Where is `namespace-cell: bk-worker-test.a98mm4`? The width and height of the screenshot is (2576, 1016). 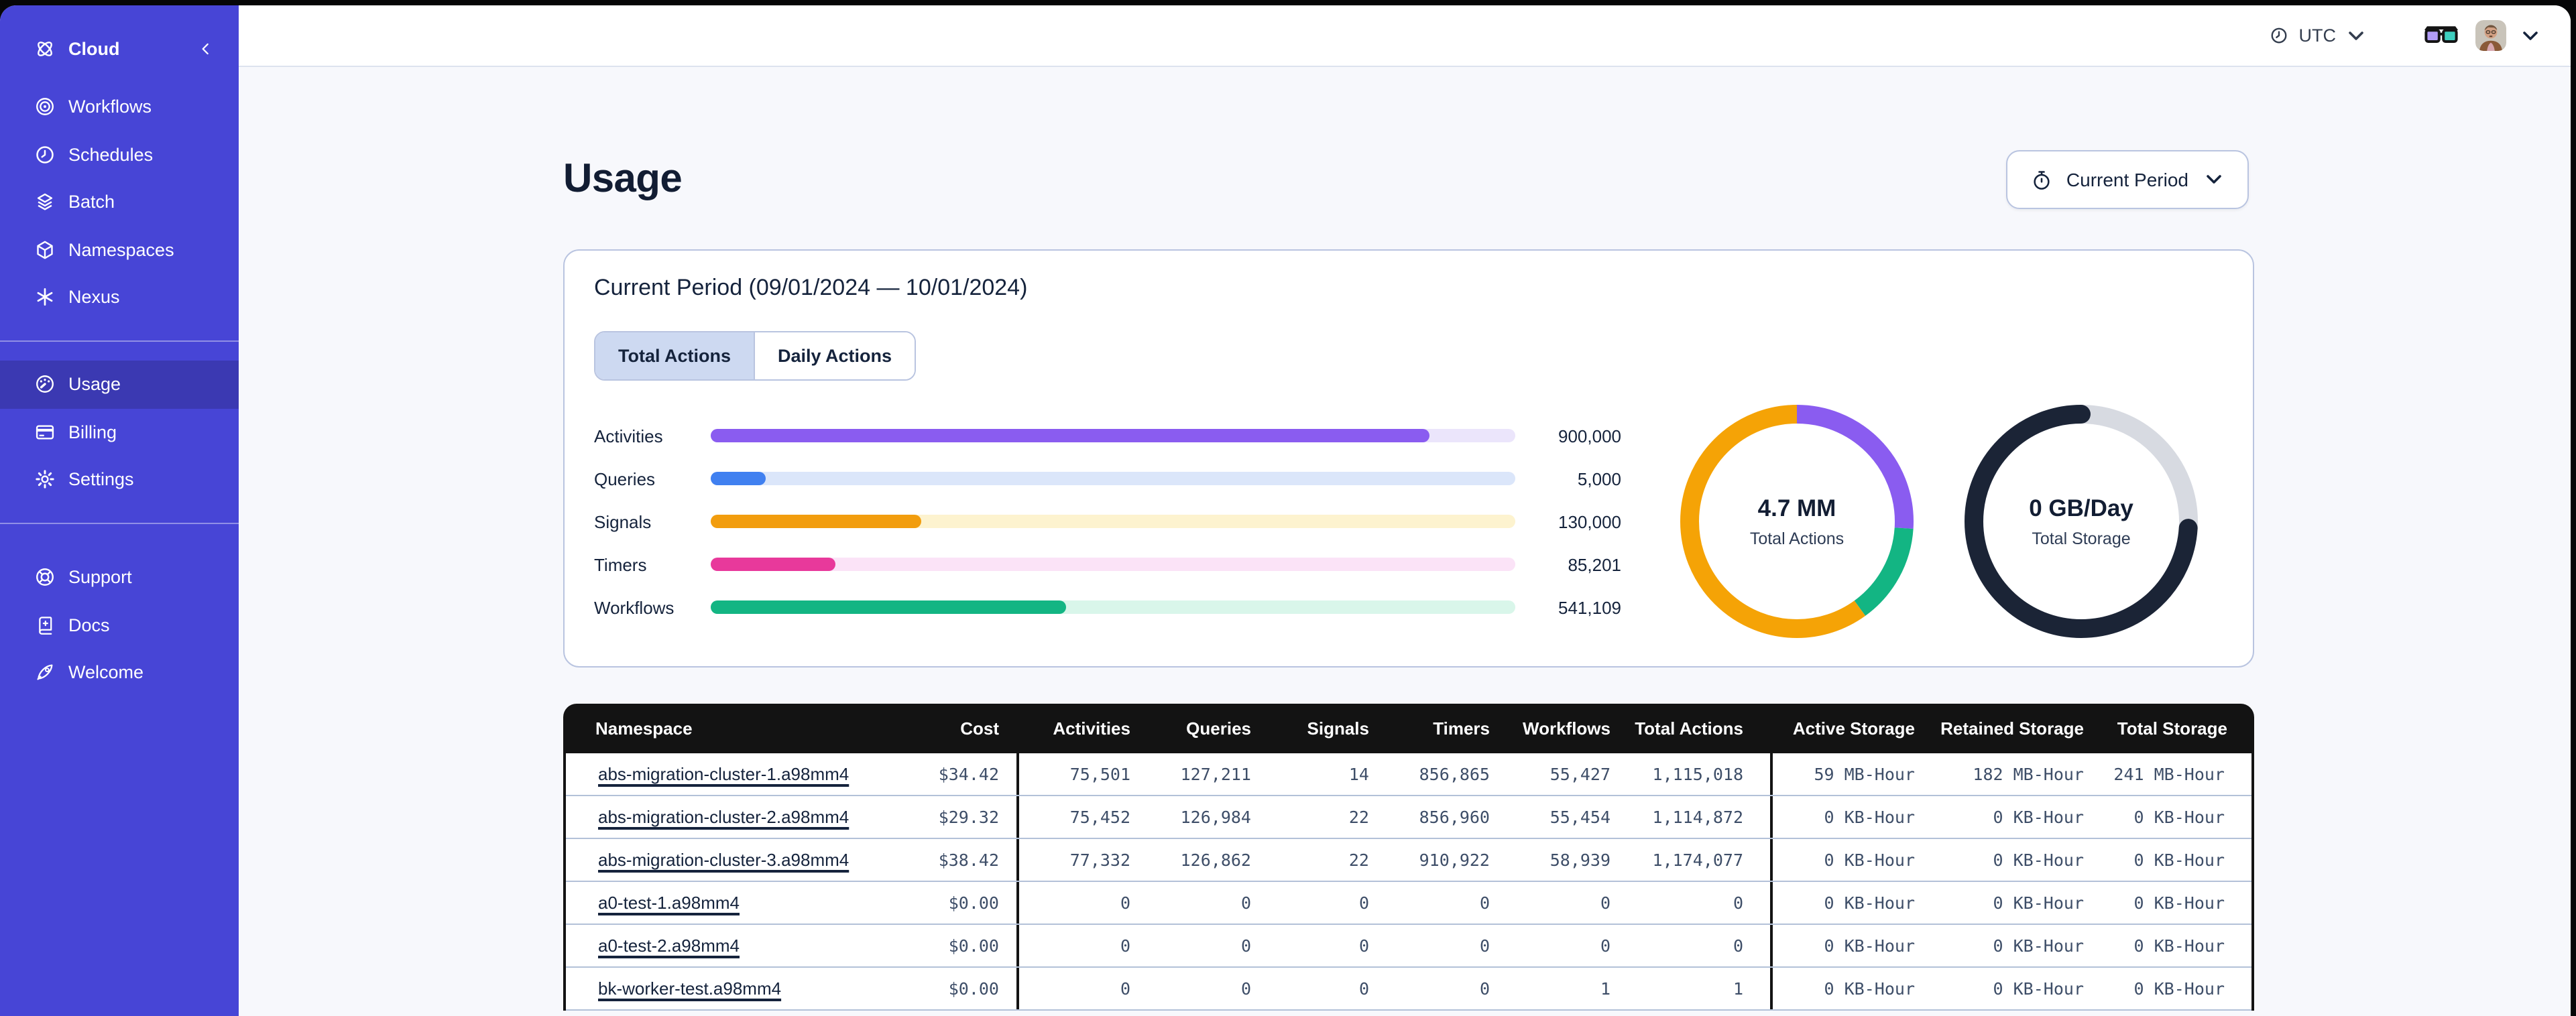
namespace-cell: bk-worker-test.a98mm4 is located at coordinates (711, 989).